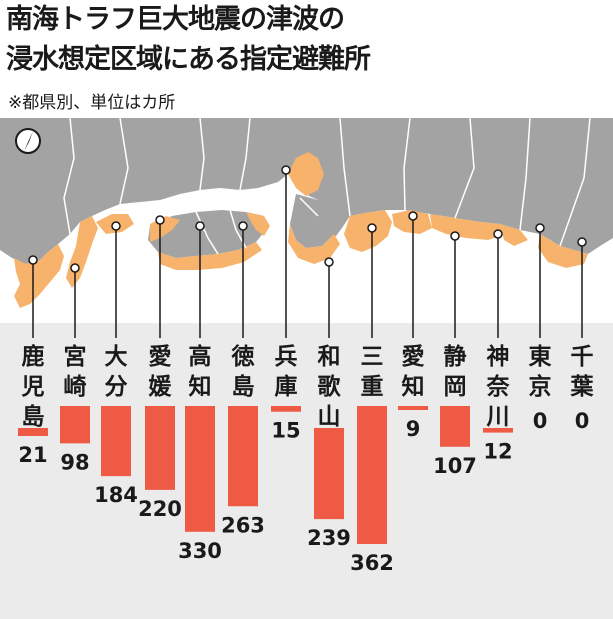 The height and width of the screenshot is (619, 613). What do you see at coordinates (116, 372) in the screenshot?
I see `prefecture-label: 大分` at bounding box center [116, 372].